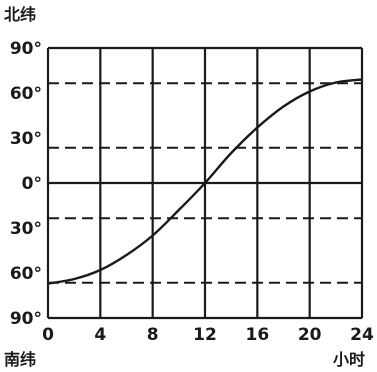 This screenshot has width=377, height=372. I want to click on x-tick-label-5: 20, so click(310, 335).